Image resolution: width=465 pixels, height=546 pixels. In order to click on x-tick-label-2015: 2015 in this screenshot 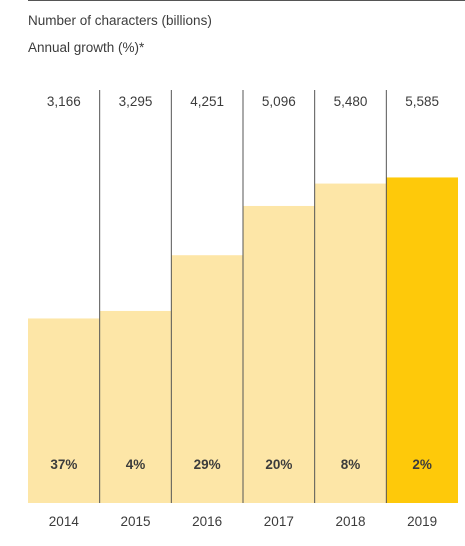, I will do `click(135, 521)`.